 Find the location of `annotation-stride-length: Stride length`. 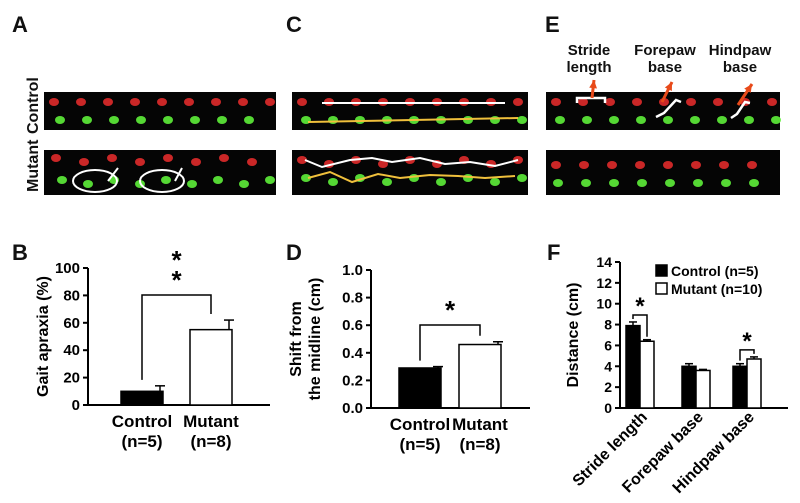

annotation-stride-length: Stride length is located at coordinates (589, 59).